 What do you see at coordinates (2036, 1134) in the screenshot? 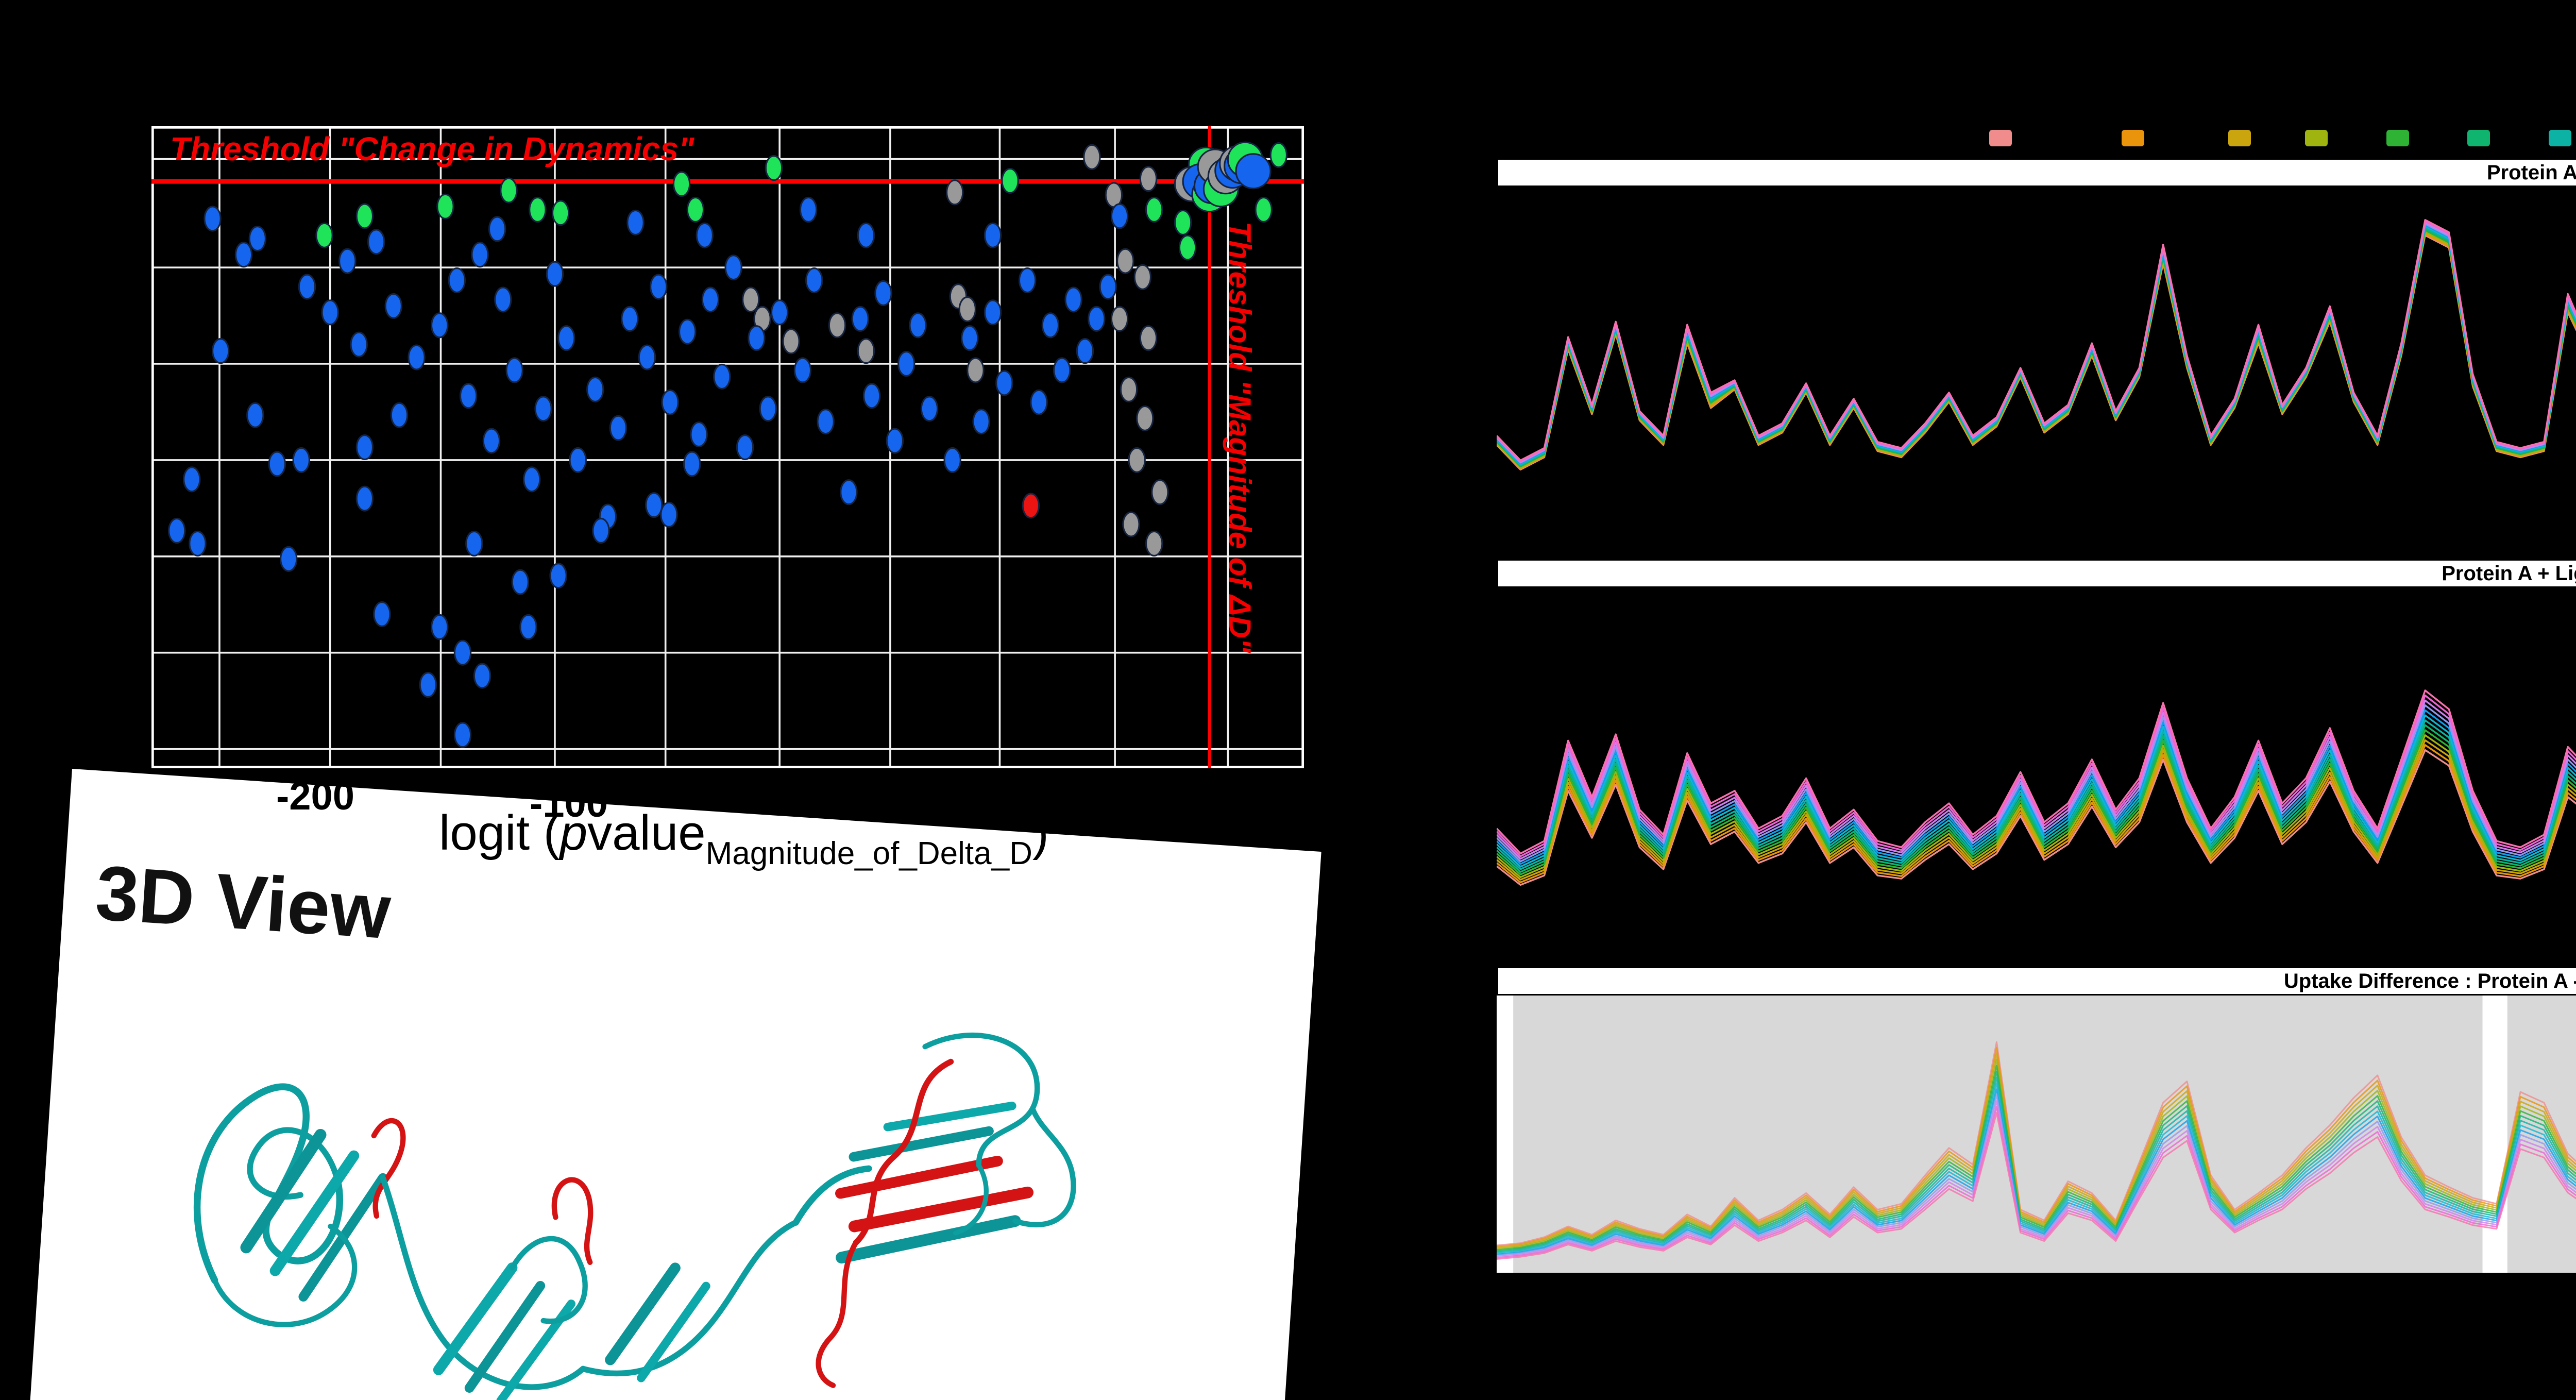
I see `chart-uptake-difference` at bounding box center [2036, 1134].